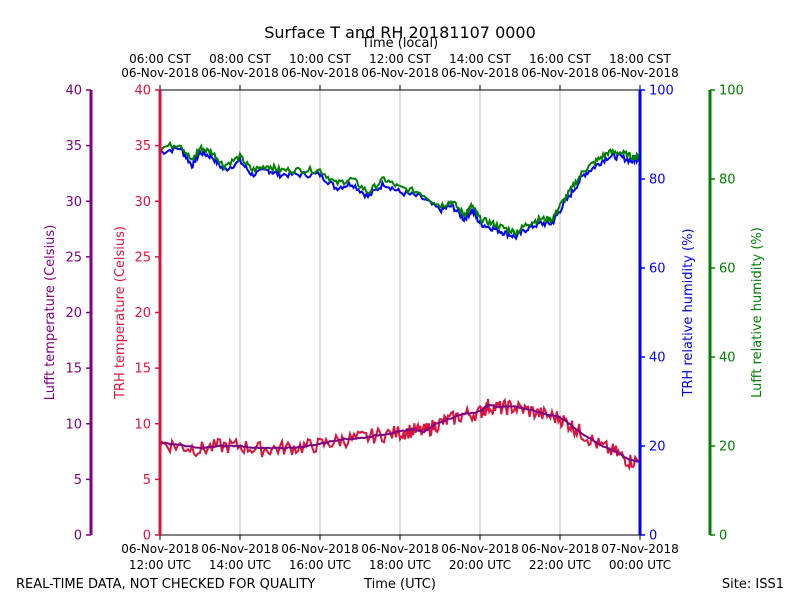 The image size is (800, 600). Describe the element at coordinates (727, 180) in the screenshot. I see `lufft_rh-tick-label: 80` at that location.